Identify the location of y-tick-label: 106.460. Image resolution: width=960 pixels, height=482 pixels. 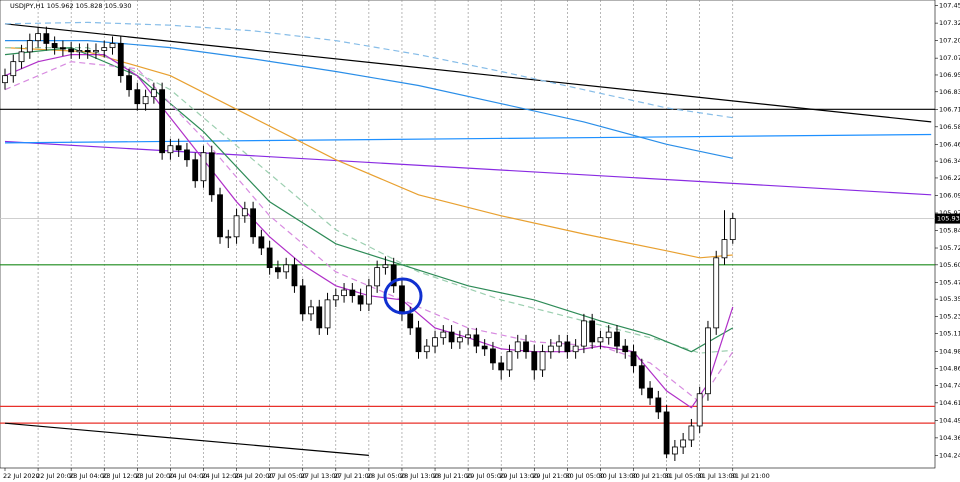
(949, 144).